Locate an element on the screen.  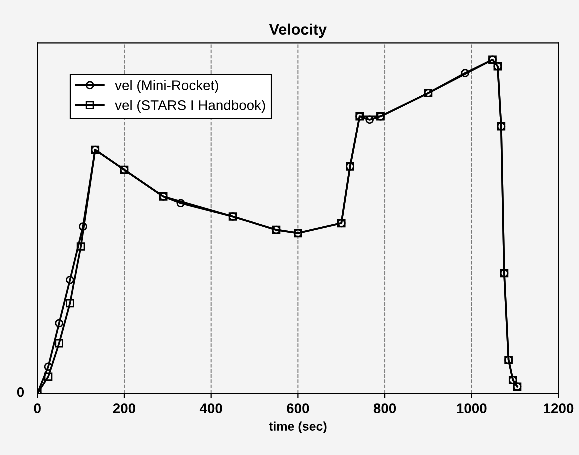
text: 0 is located at coordinates (20, 392).